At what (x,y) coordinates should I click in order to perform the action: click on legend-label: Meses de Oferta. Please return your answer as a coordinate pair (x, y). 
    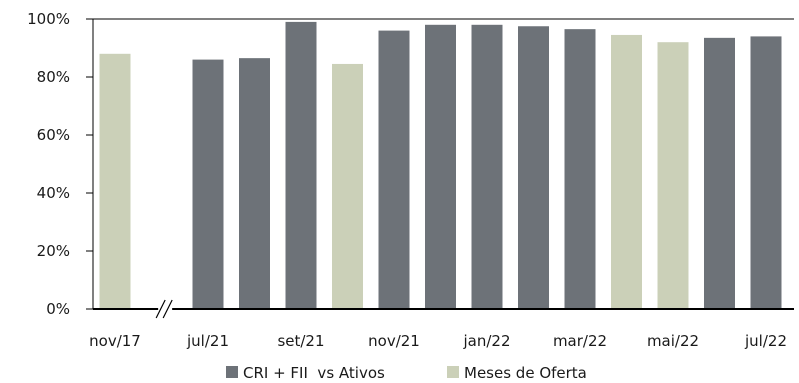
    Looking at the image, I should click on (525, 373).